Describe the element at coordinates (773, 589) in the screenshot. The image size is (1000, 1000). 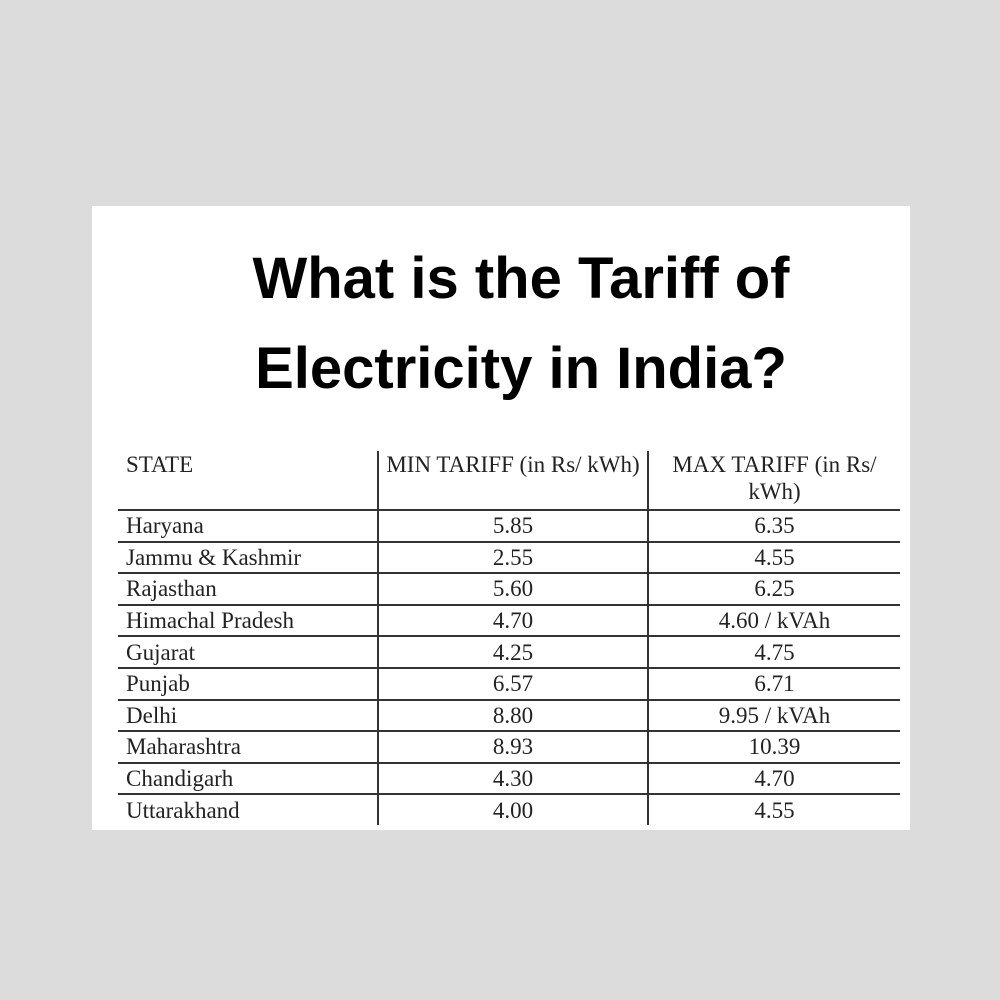
I see `table-cell: 6.25` at that location.